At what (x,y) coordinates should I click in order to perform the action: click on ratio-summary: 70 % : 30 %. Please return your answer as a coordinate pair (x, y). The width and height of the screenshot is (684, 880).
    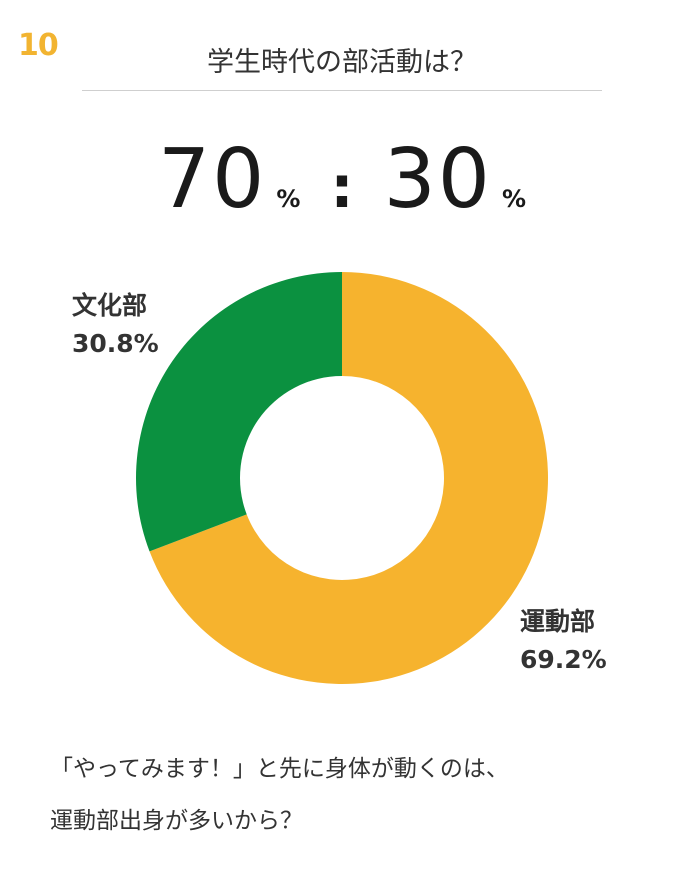
    Looking at the image, I should click on (342, 182).